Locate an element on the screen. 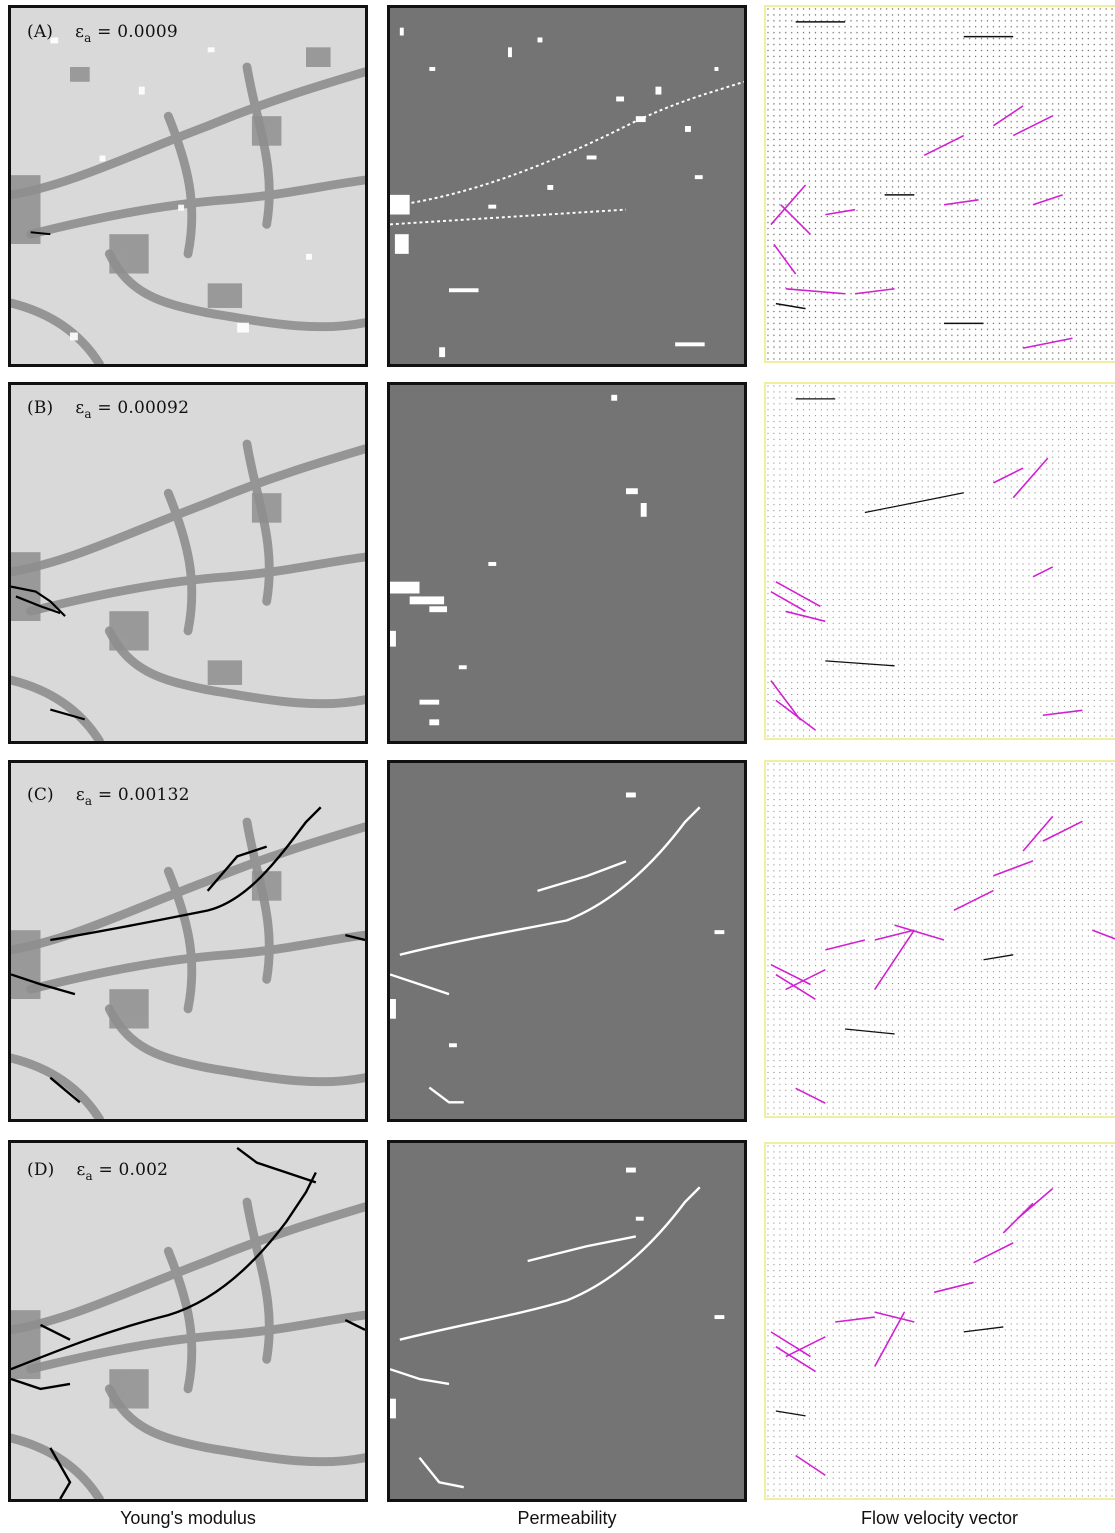 The height and width of the screenshot is (1533, 1115). row-label-c: (C) εa = 0.00132 is located at coordinates (108, 796).